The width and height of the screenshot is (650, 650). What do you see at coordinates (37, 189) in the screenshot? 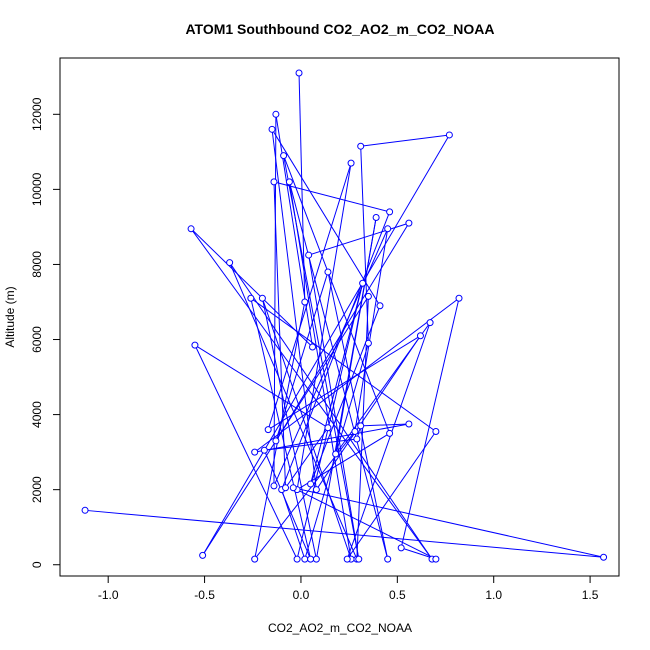
I see `y-tick-label: 10000` at bounding box center [37, 189].